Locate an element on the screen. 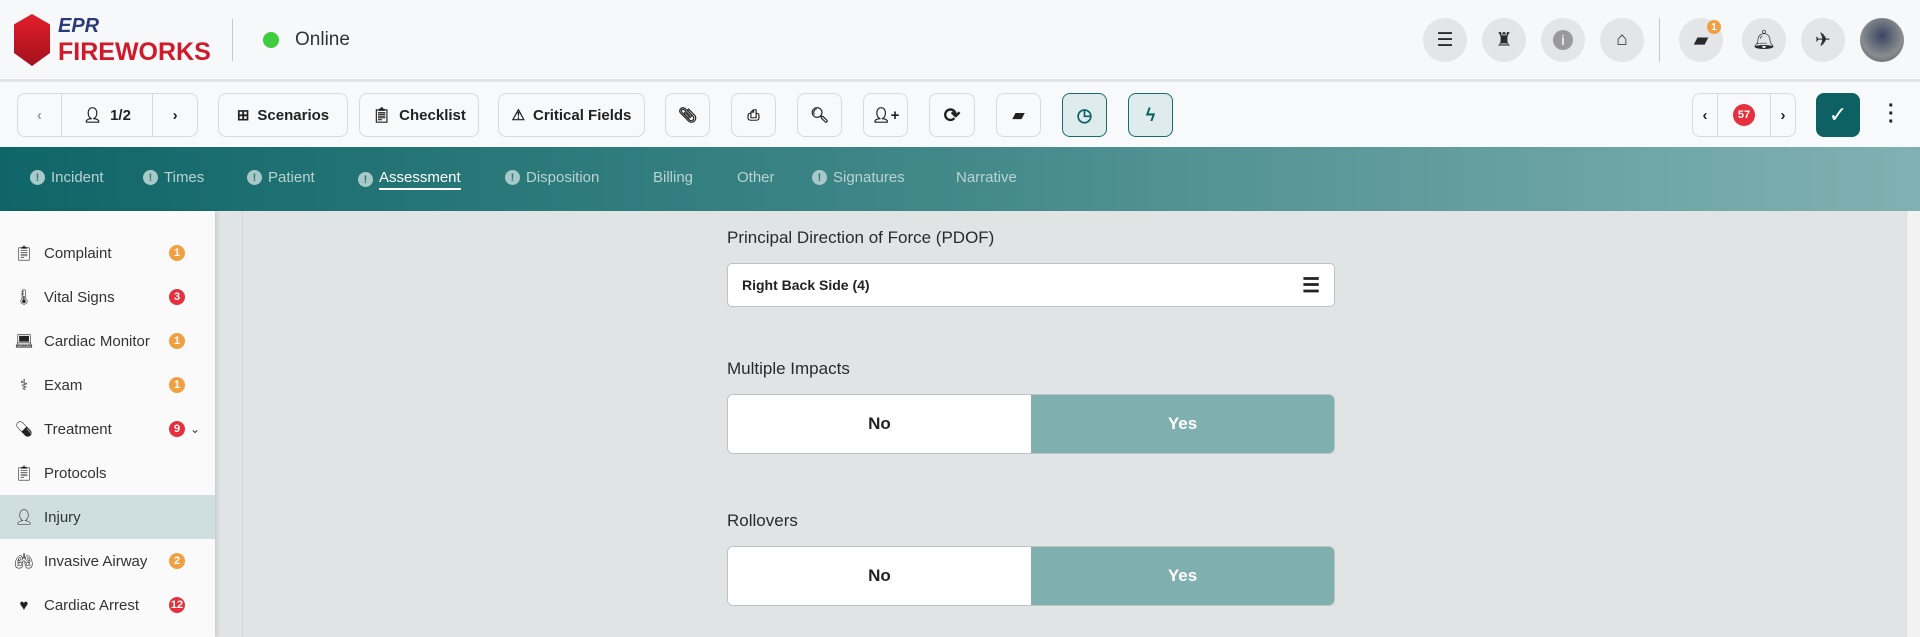  list-icon: ☰ is located at coordinates (1311, 285).